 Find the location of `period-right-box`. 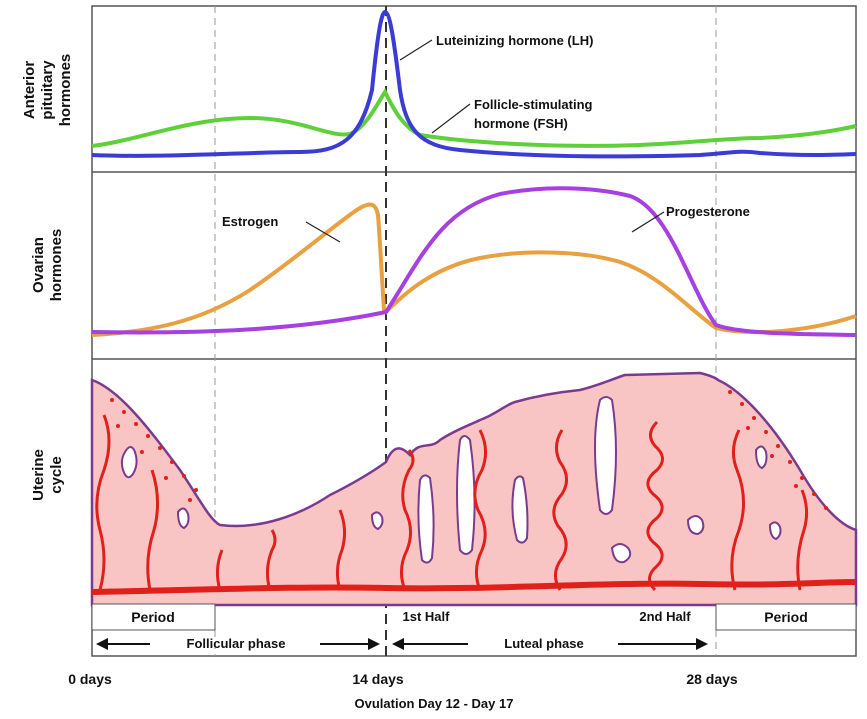

period-right-box is located at coordinates (786, 617).